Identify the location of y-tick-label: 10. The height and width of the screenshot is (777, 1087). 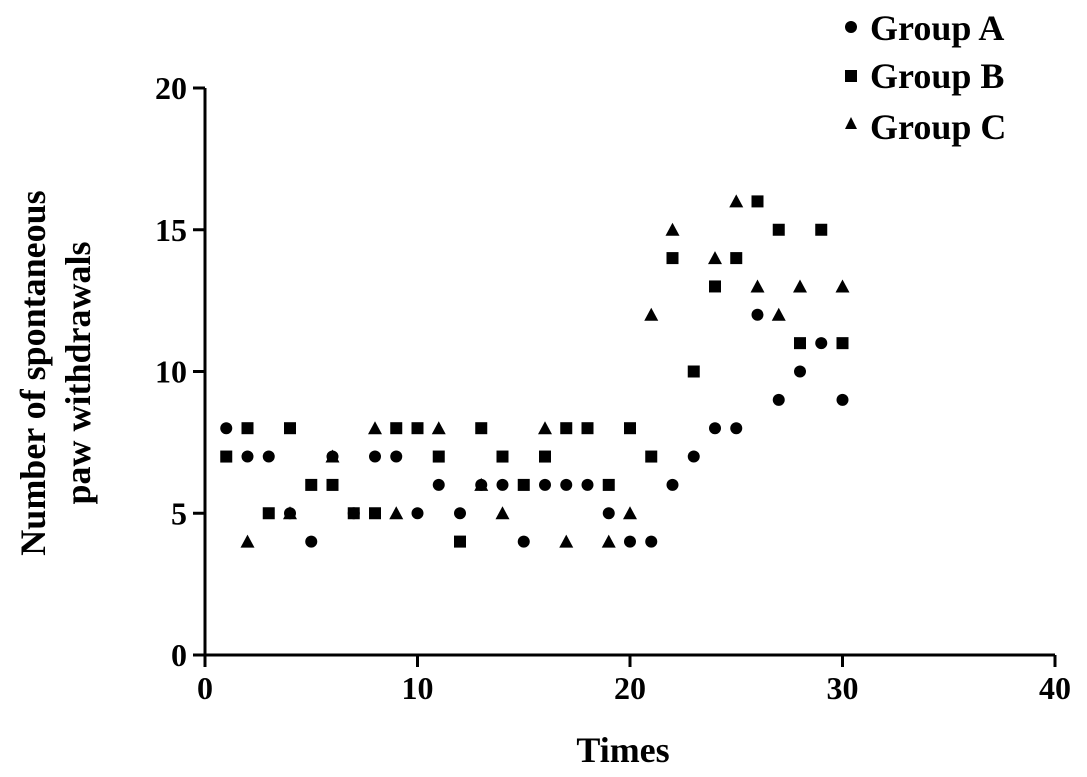
(171, 372).